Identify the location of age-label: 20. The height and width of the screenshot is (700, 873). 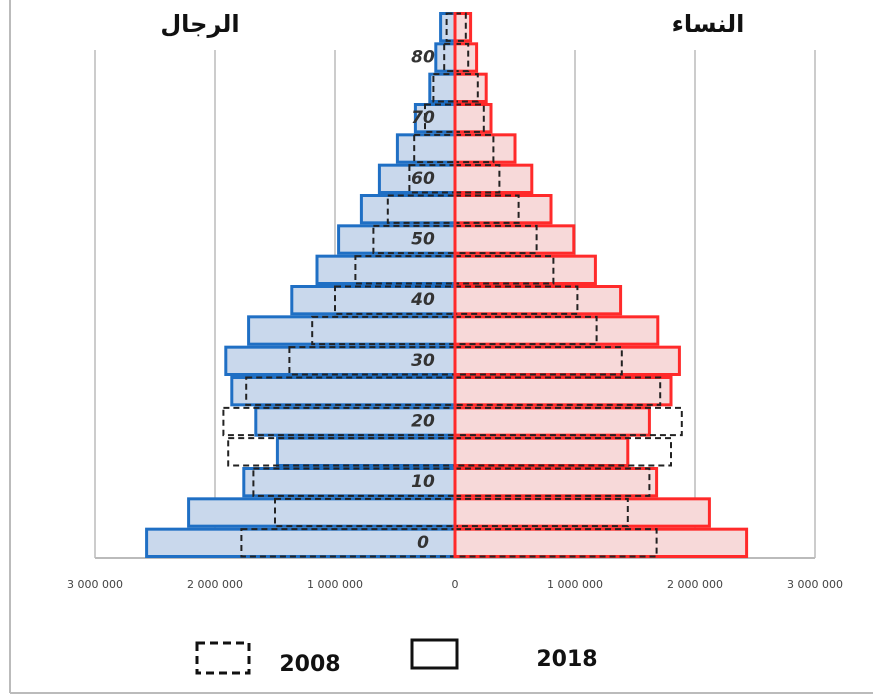
(423, 422).